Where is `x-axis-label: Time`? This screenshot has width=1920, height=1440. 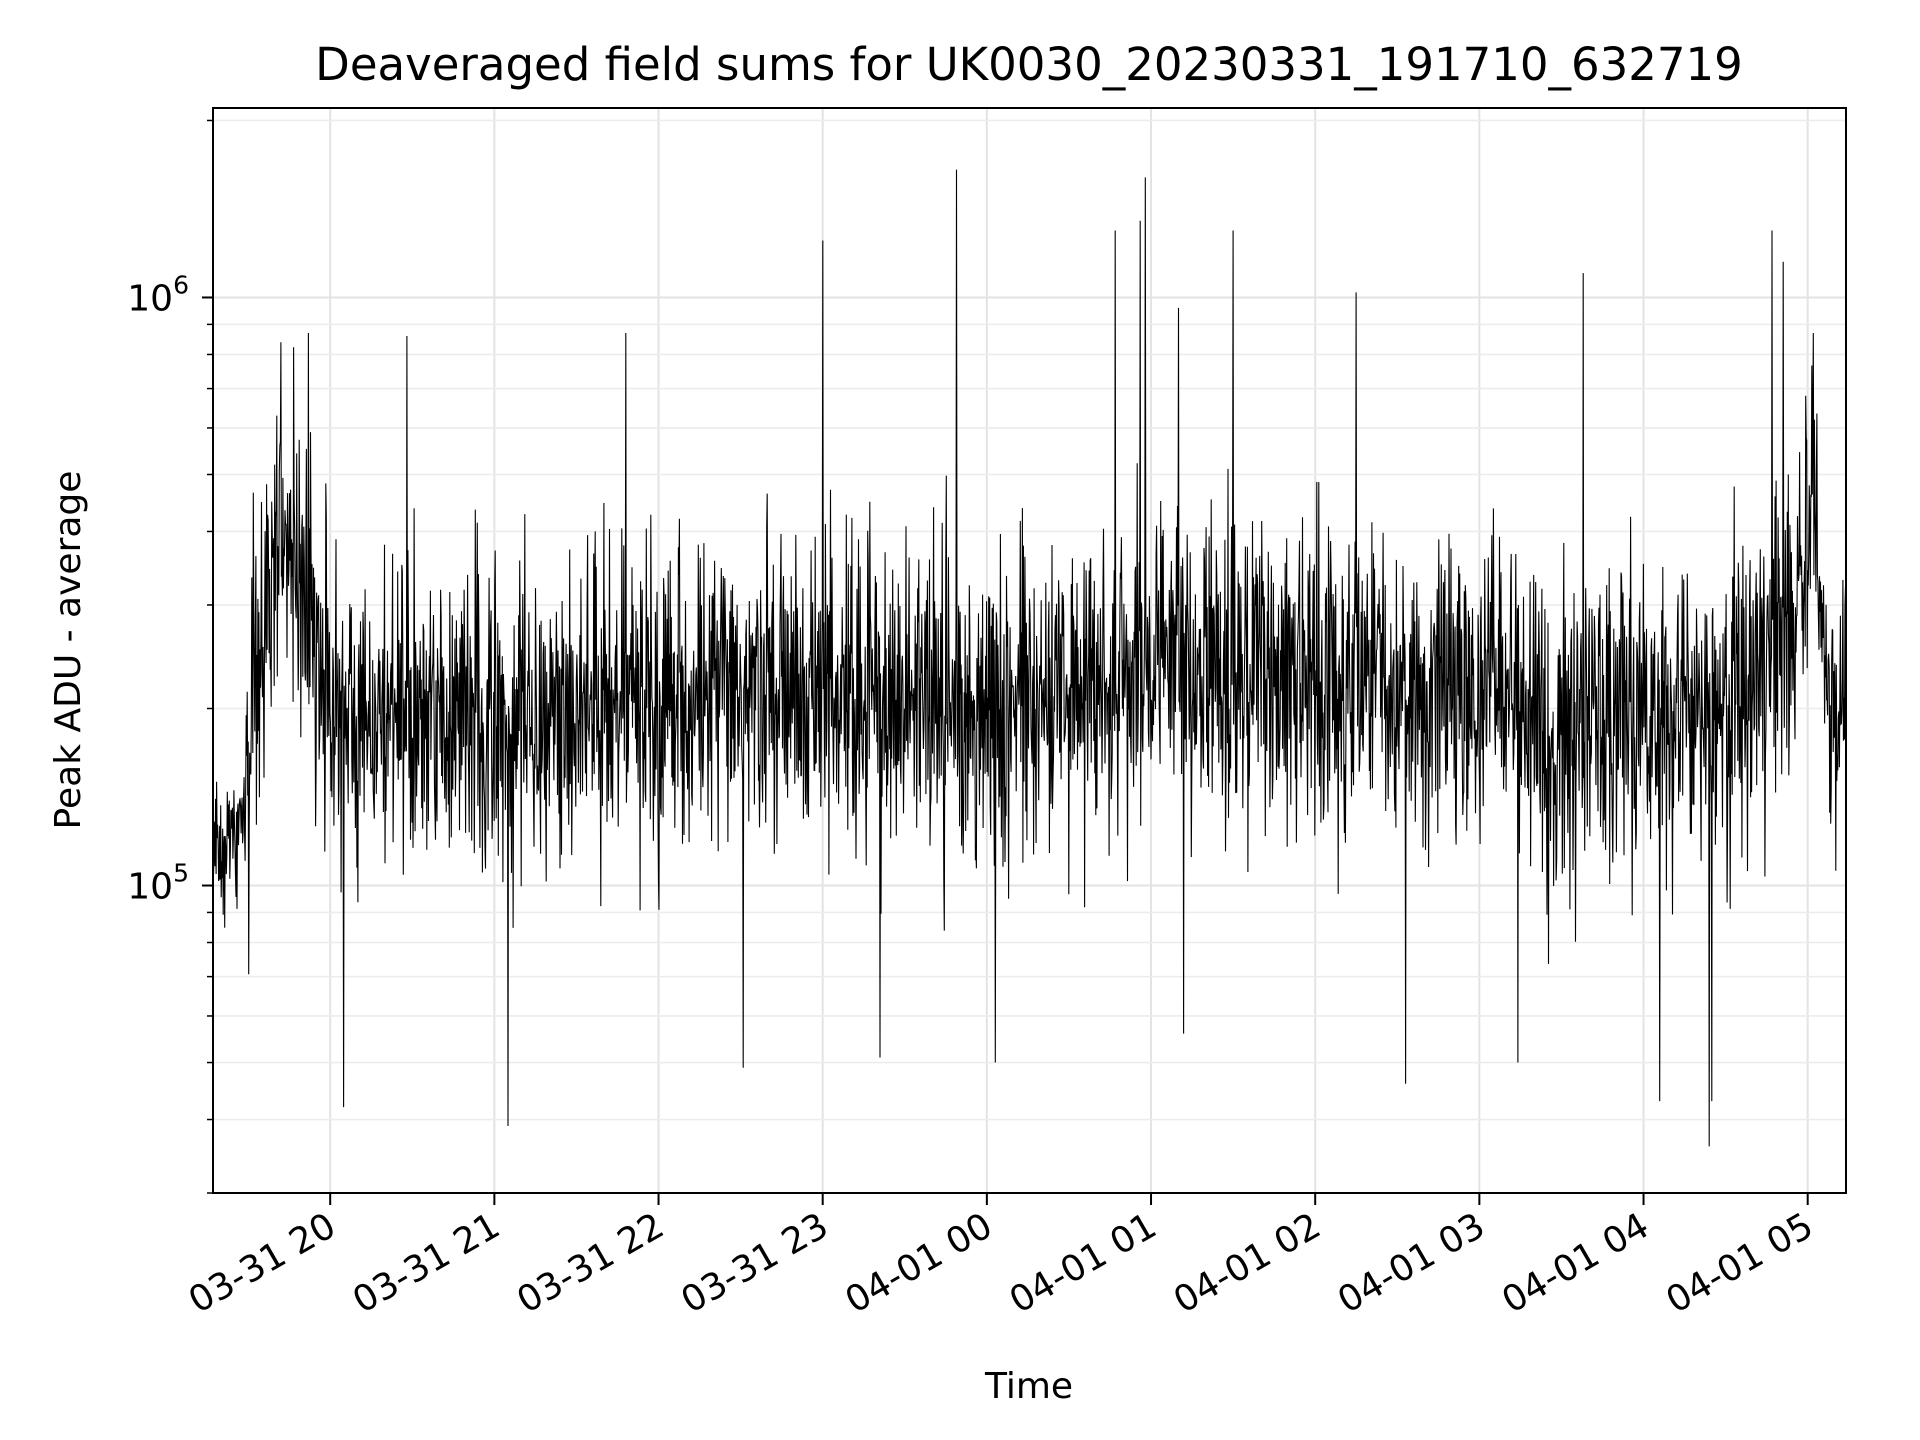
x-axis-label: Time is located at coordinates (1028, 1386).